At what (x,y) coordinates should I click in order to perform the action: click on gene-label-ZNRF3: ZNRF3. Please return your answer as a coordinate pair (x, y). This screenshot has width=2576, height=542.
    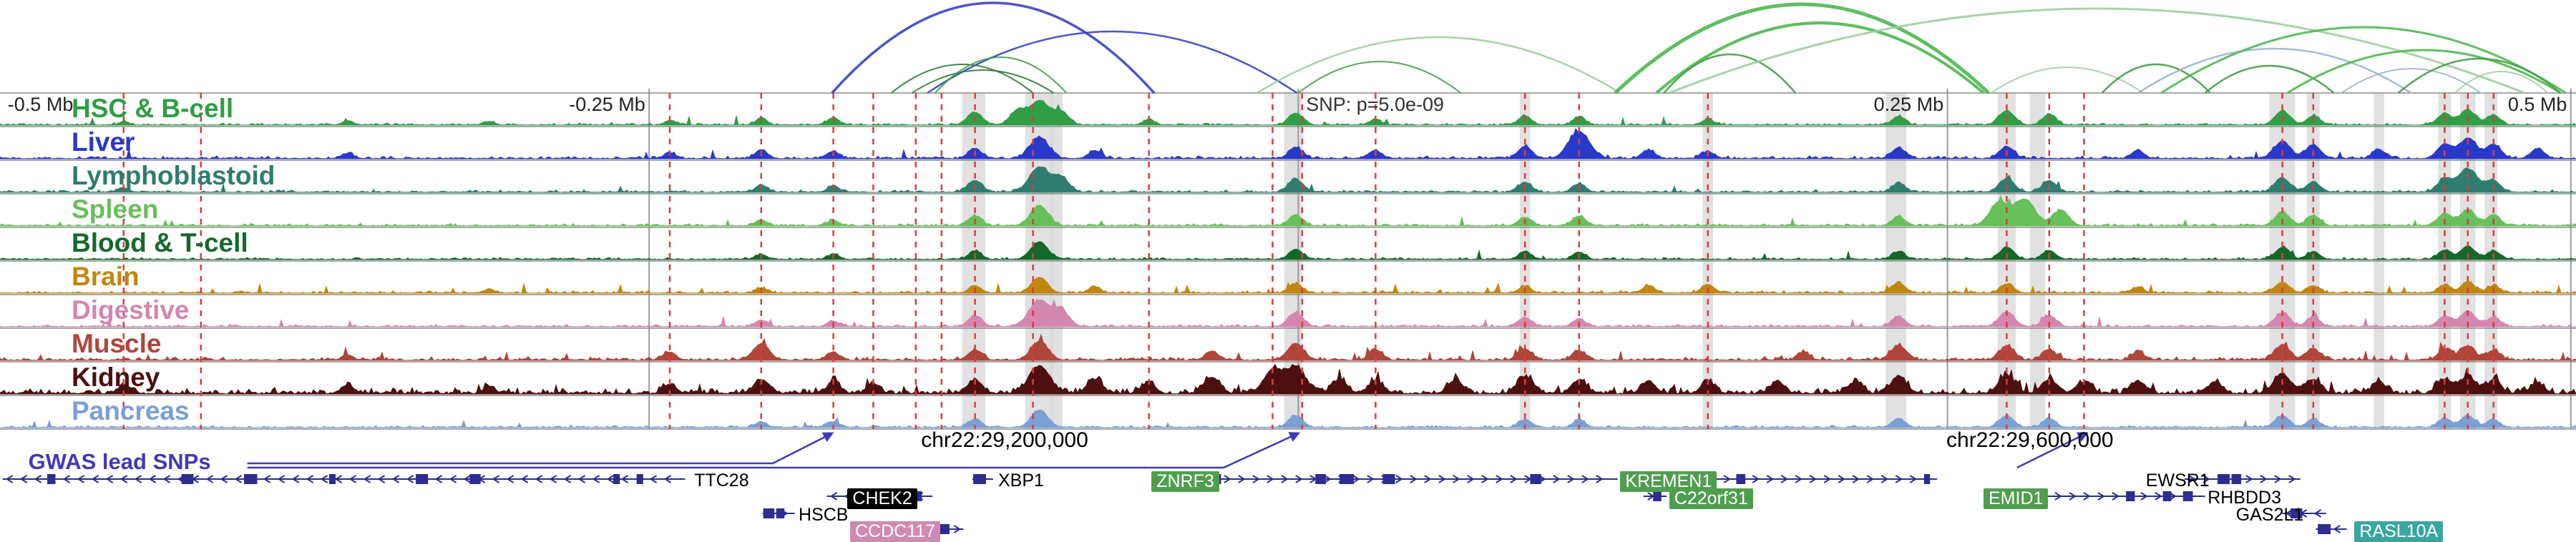
    Looking at the image, I should click on (1185, 481).